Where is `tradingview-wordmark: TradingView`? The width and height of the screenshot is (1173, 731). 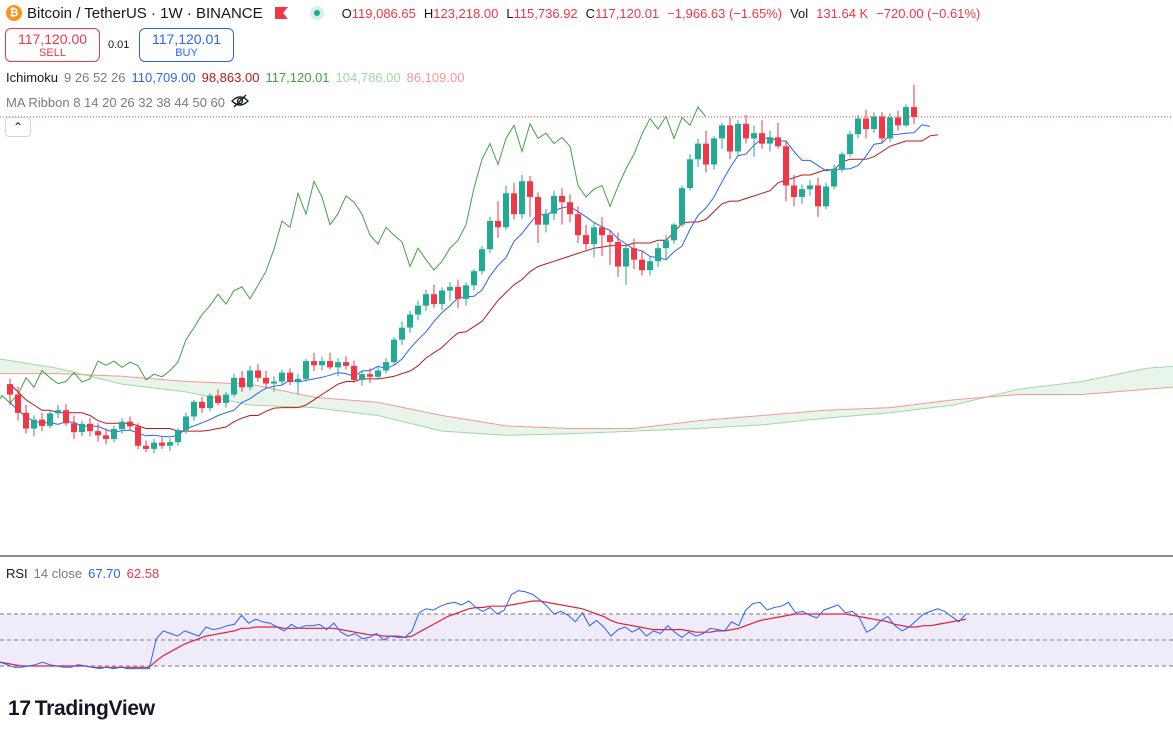 tradingview-wordmark: TradingView is located at coordinates (94, 708).